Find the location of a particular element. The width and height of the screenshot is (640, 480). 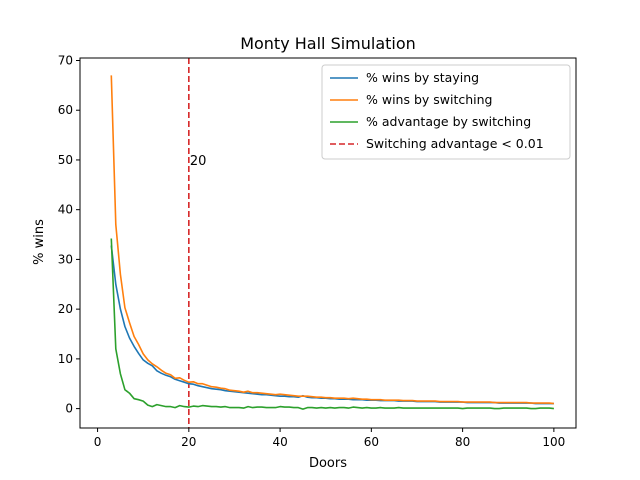

y-tick-label: 0 is located at coordinates (69, 409).